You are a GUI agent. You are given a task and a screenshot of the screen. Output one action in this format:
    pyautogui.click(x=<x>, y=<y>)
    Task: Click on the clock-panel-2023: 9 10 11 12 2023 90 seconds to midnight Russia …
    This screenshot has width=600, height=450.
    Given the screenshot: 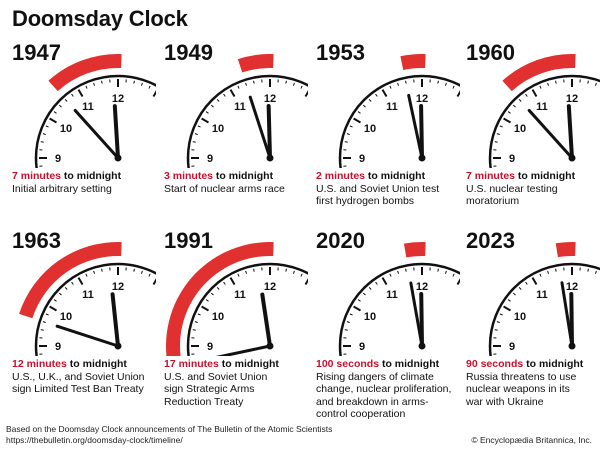 What is the action you would take?
    pyautogui.click(x=531, y=328)
    